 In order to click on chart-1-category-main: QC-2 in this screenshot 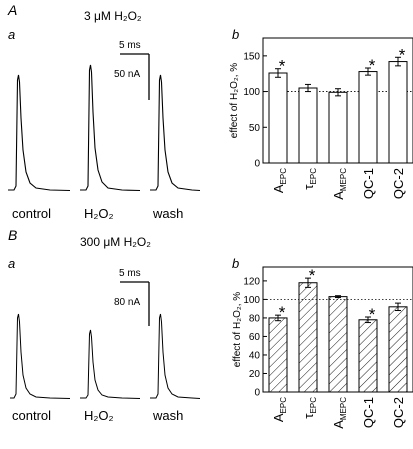, I will do `click(398, 412)`.